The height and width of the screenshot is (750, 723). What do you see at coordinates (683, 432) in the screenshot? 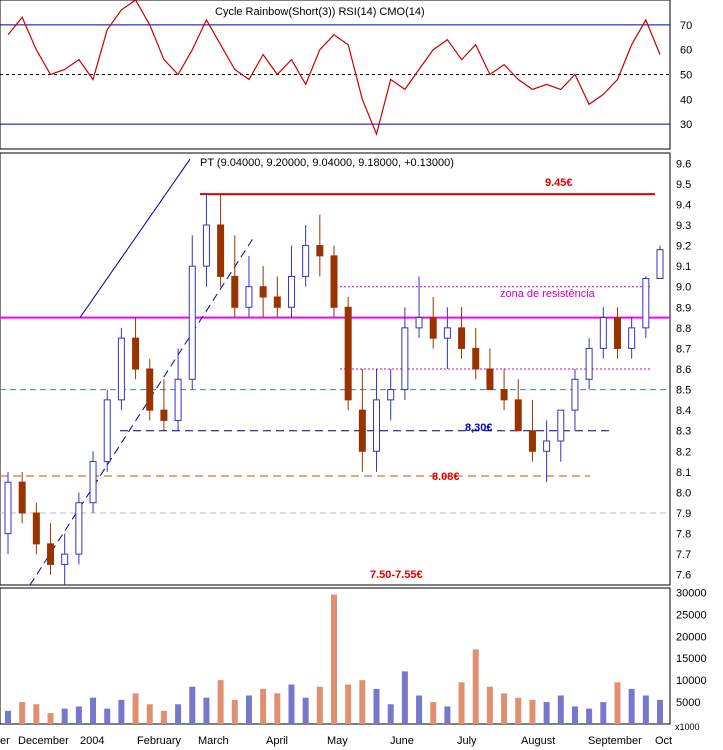
I see `price-tick-label: 8.3` at bounding box center [683, 432].